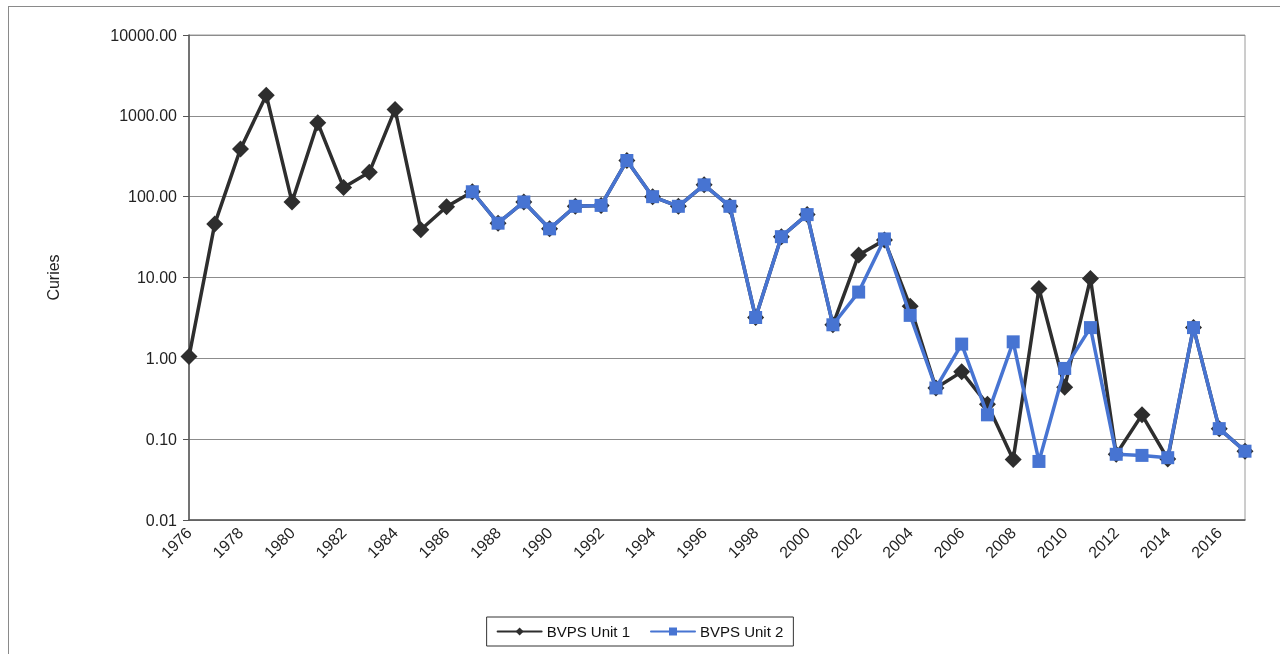  I want to click on y-tick-label: 0.10, so click(161, 439).